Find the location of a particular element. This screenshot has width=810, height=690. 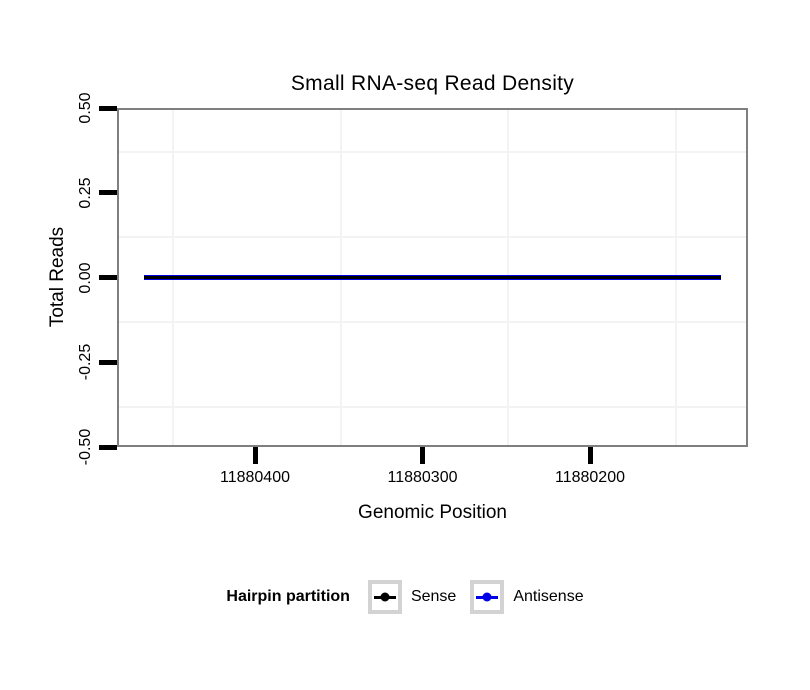

y-axis-tick-label: 0.00 is located at coordinates (85, 277).